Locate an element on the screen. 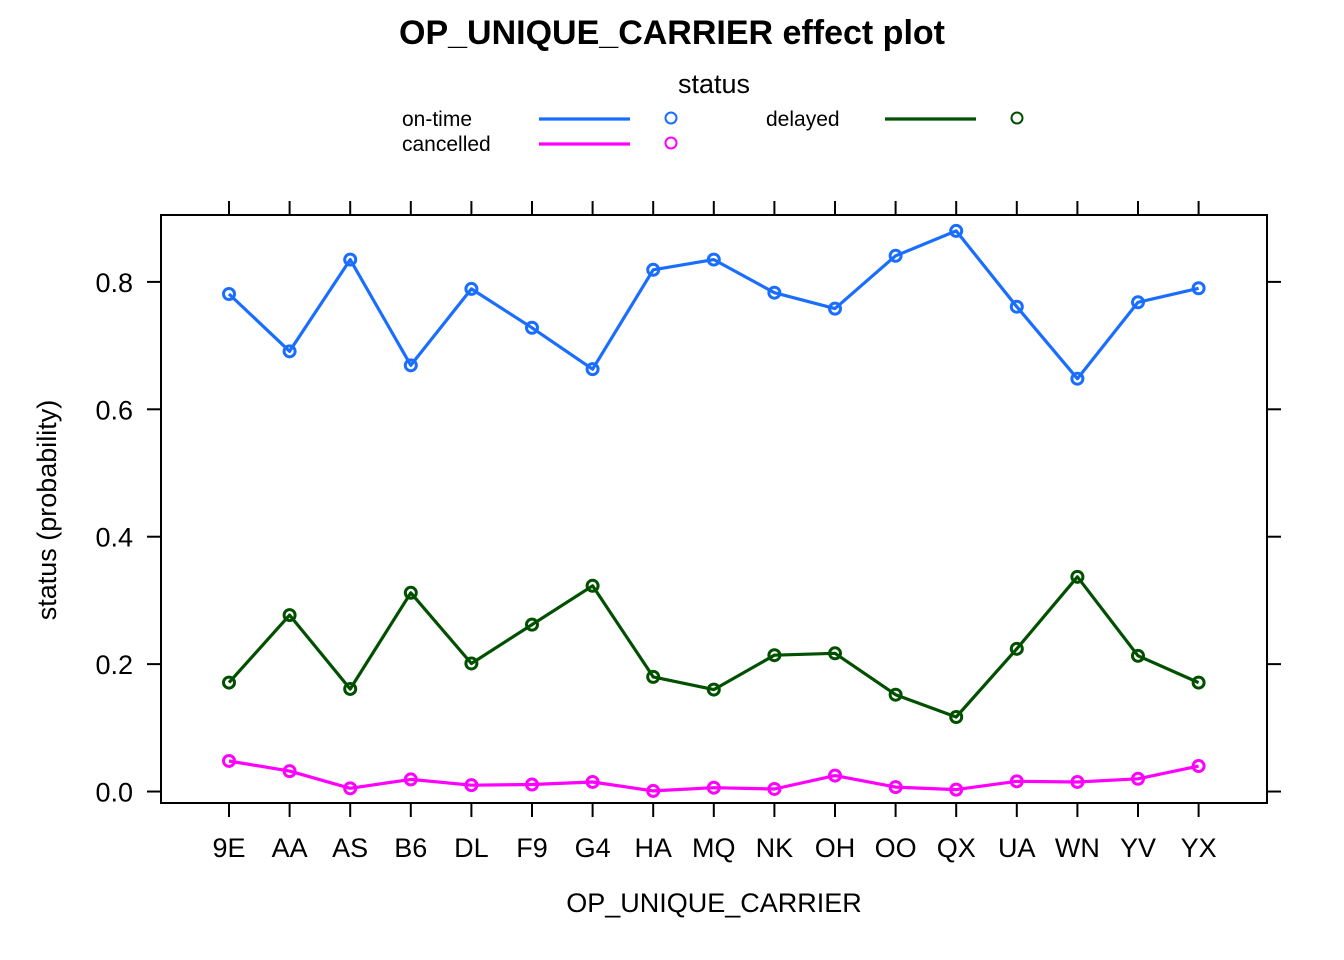  point-cancelled-YX is located at coordinates (1198, 766).